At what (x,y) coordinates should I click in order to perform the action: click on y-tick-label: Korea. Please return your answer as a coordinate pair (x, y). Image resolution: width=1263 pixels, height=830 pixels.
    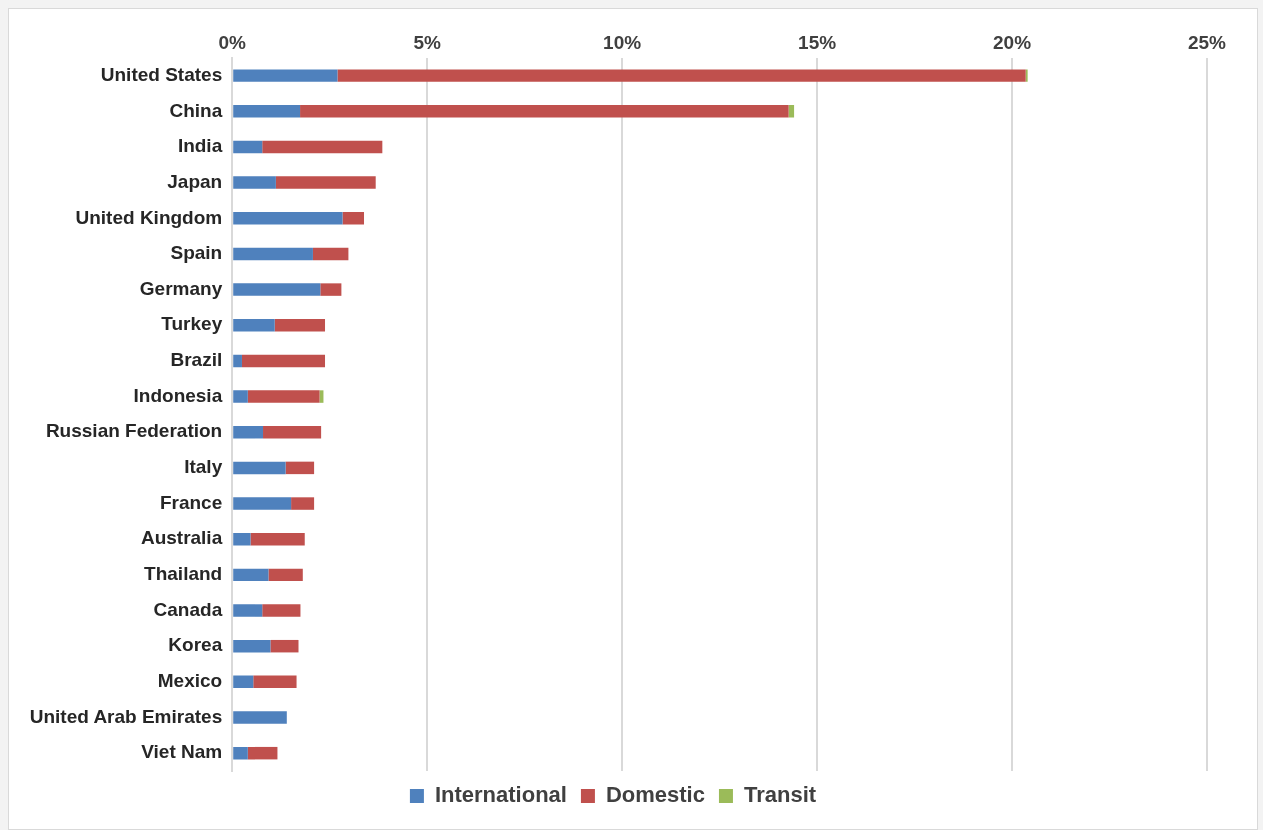
    Looking at the image, I should click on (195, 645).